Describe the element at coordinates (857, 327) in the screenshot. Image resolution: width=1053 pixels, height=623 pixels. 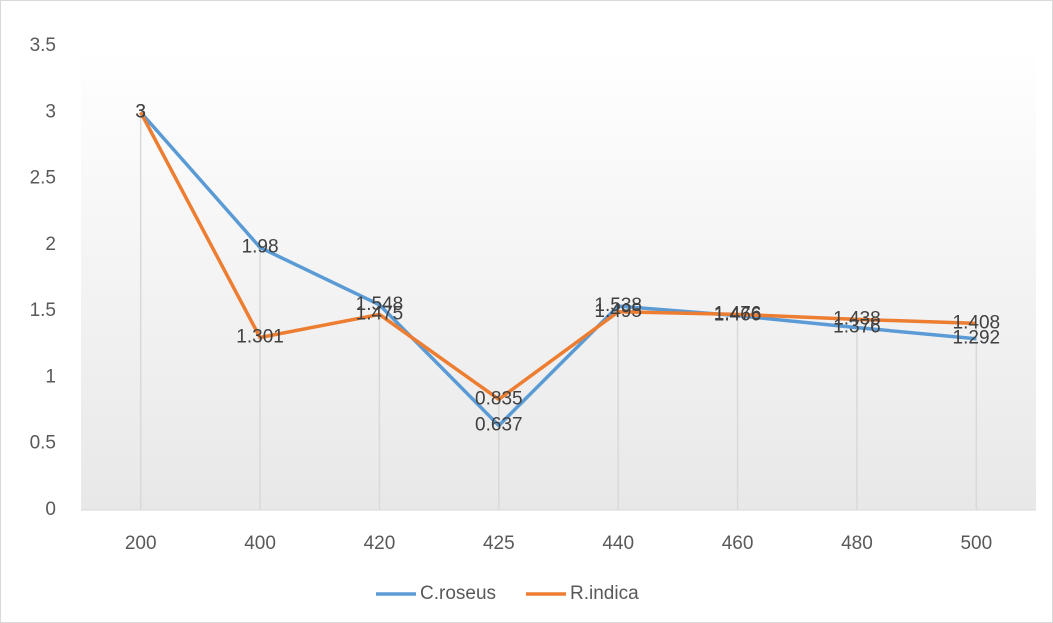
I see `data-label: 1.376` at that location.